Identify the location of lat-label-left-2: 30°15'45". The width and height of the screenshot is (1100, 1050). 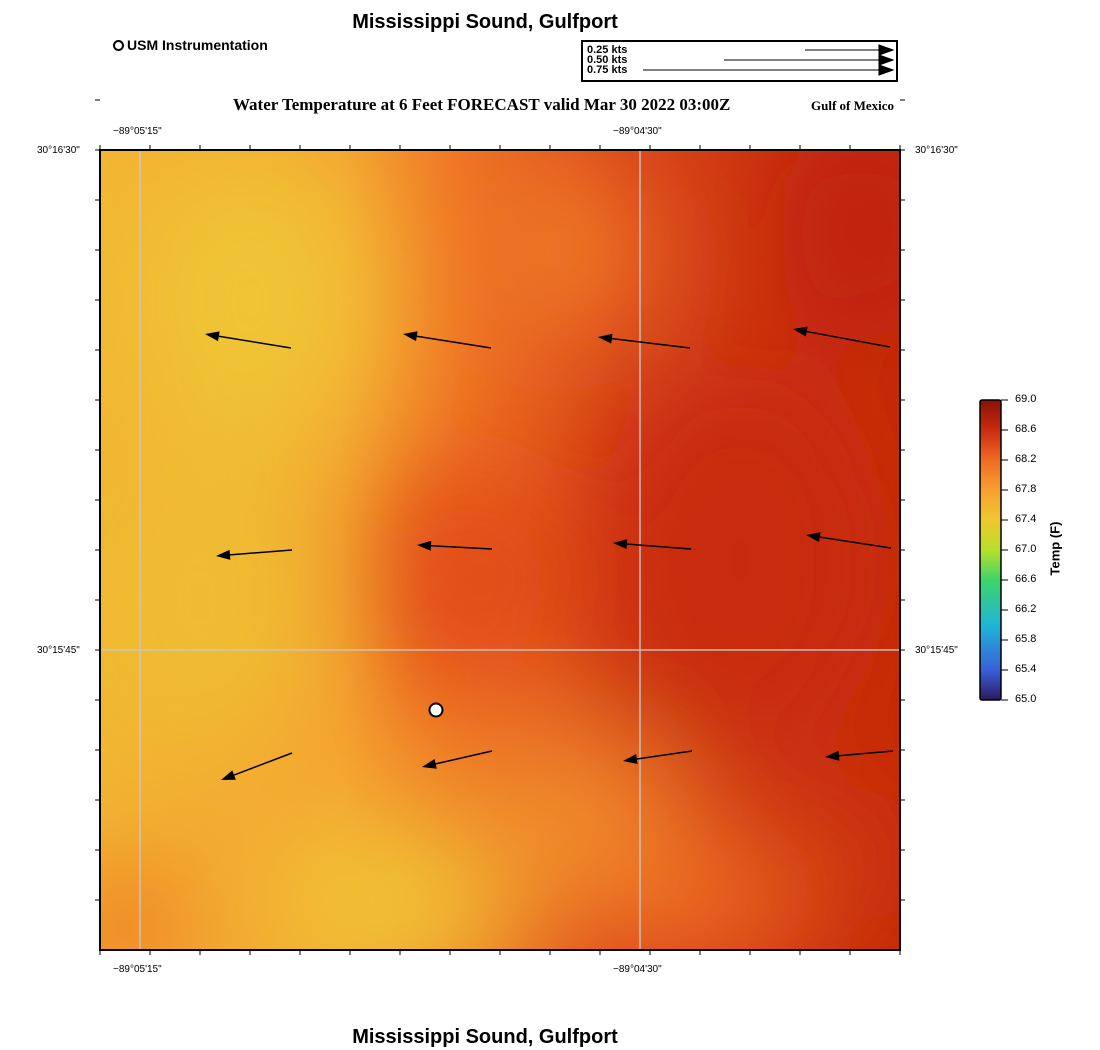
(58, 650).